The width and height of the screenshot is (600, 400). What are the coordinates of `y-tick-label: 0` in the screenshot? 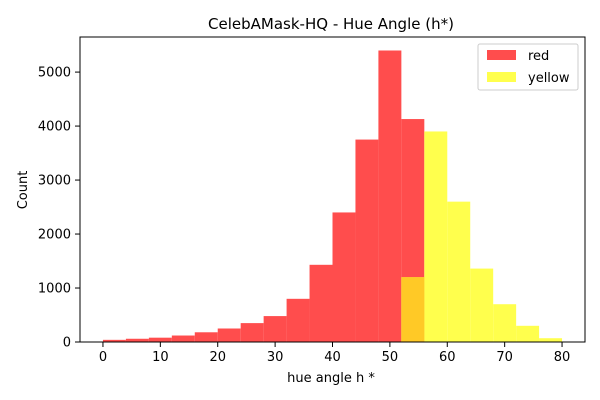 It's located at (67, 343).